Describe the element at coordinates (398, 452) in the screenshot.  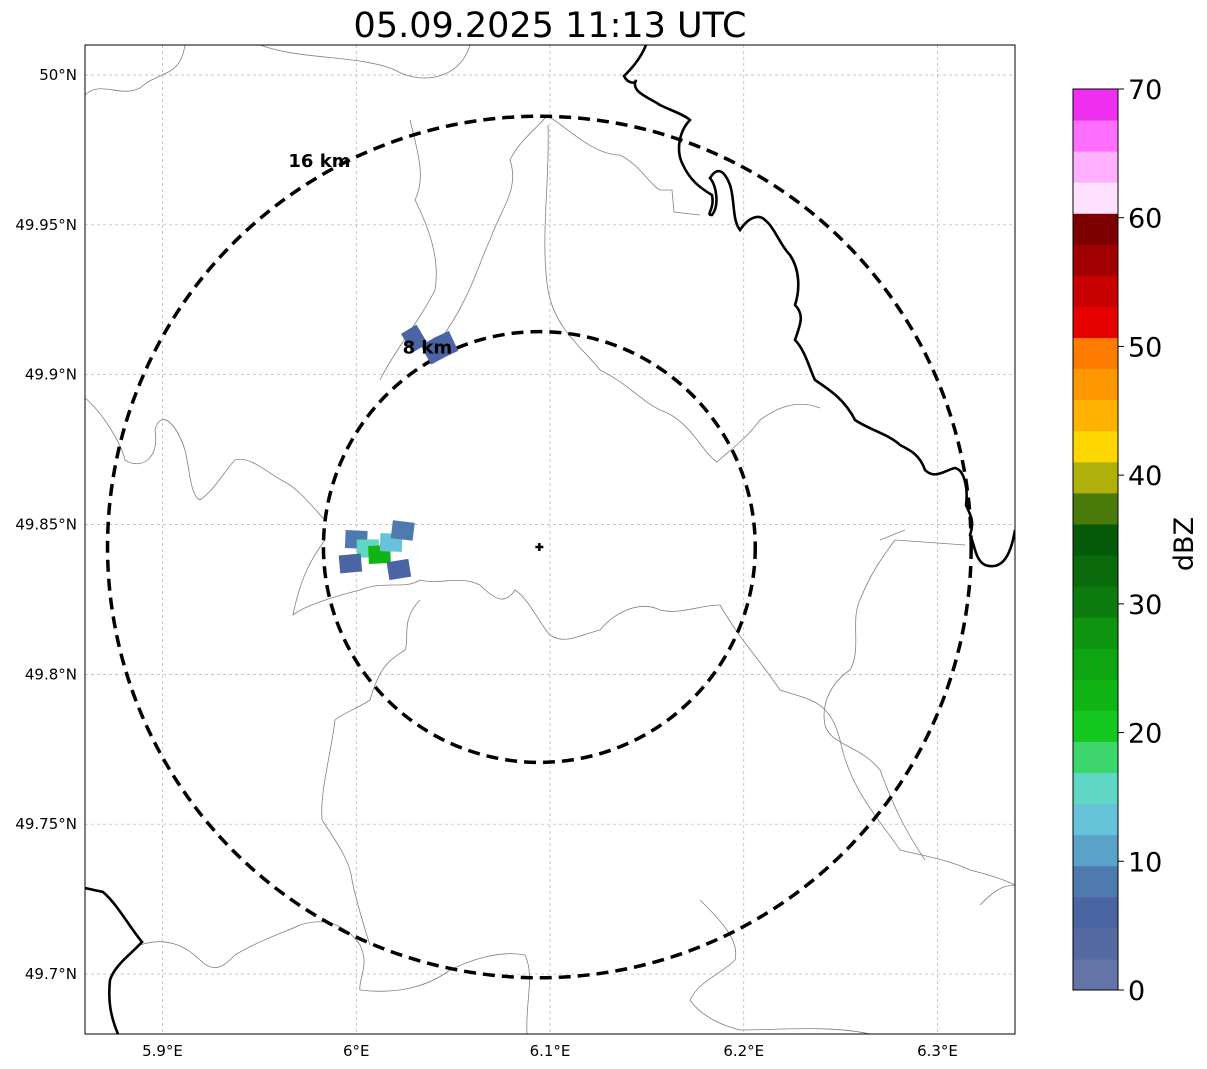
I see `radar-echoes` at that location.